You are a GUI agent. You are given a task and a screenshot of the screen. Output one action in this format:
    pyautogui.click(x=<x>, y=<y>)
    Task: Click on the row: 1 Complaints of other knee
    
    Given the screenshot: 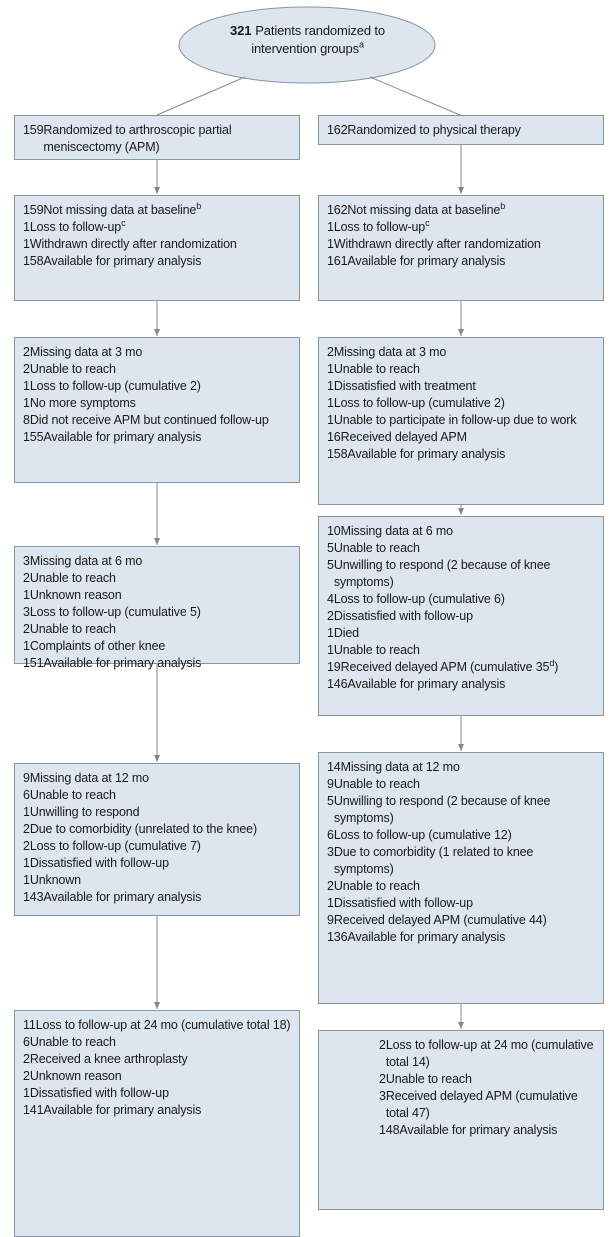 What is the action you would take?
    pyautogui.click(x=157, y=646)
    